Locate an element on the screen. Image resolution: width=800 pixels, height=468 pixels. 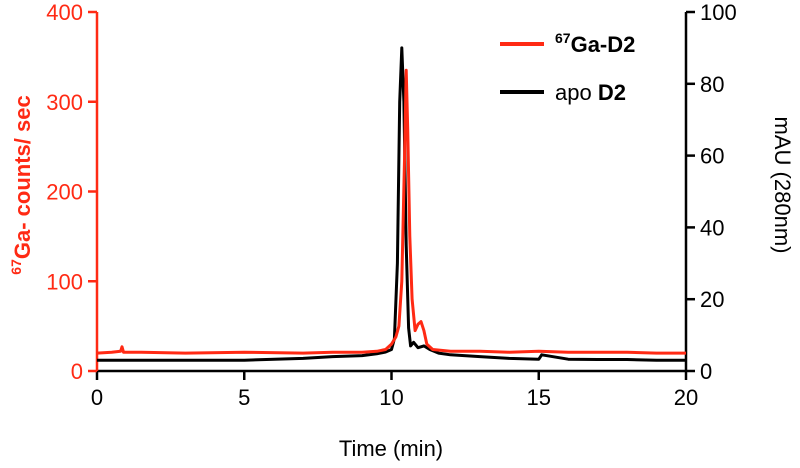
legend-item-ga-d2: 67Ga-D2 is located at coordinates (567, 43).